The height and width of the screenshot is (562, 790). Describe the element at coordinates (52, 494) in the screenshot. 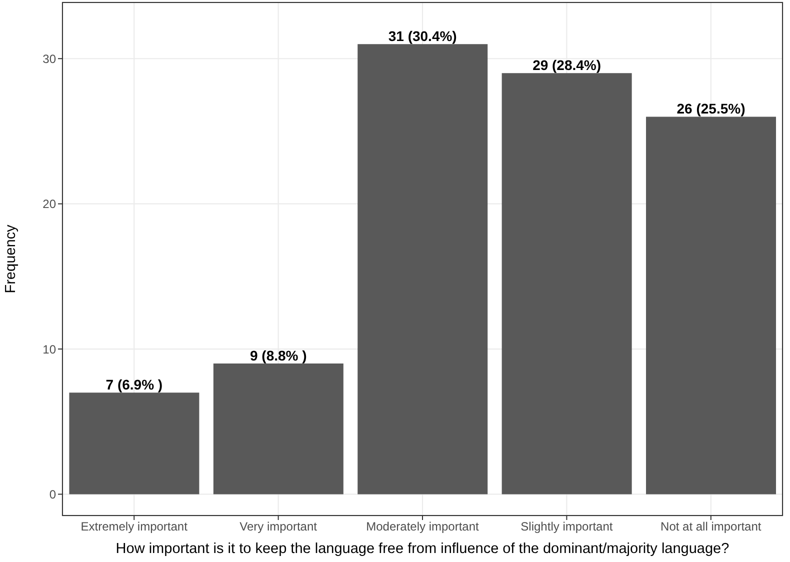

I see `y-tick-label: 0` at that location.